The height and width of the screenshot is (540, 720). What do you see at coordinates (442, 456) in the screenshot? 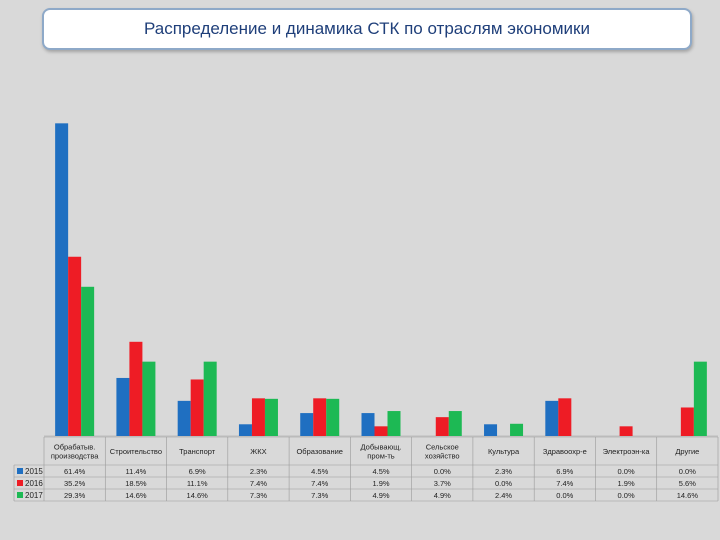
I see `category-label-6-line1: хозяйство` at bounding box center [442, 456].